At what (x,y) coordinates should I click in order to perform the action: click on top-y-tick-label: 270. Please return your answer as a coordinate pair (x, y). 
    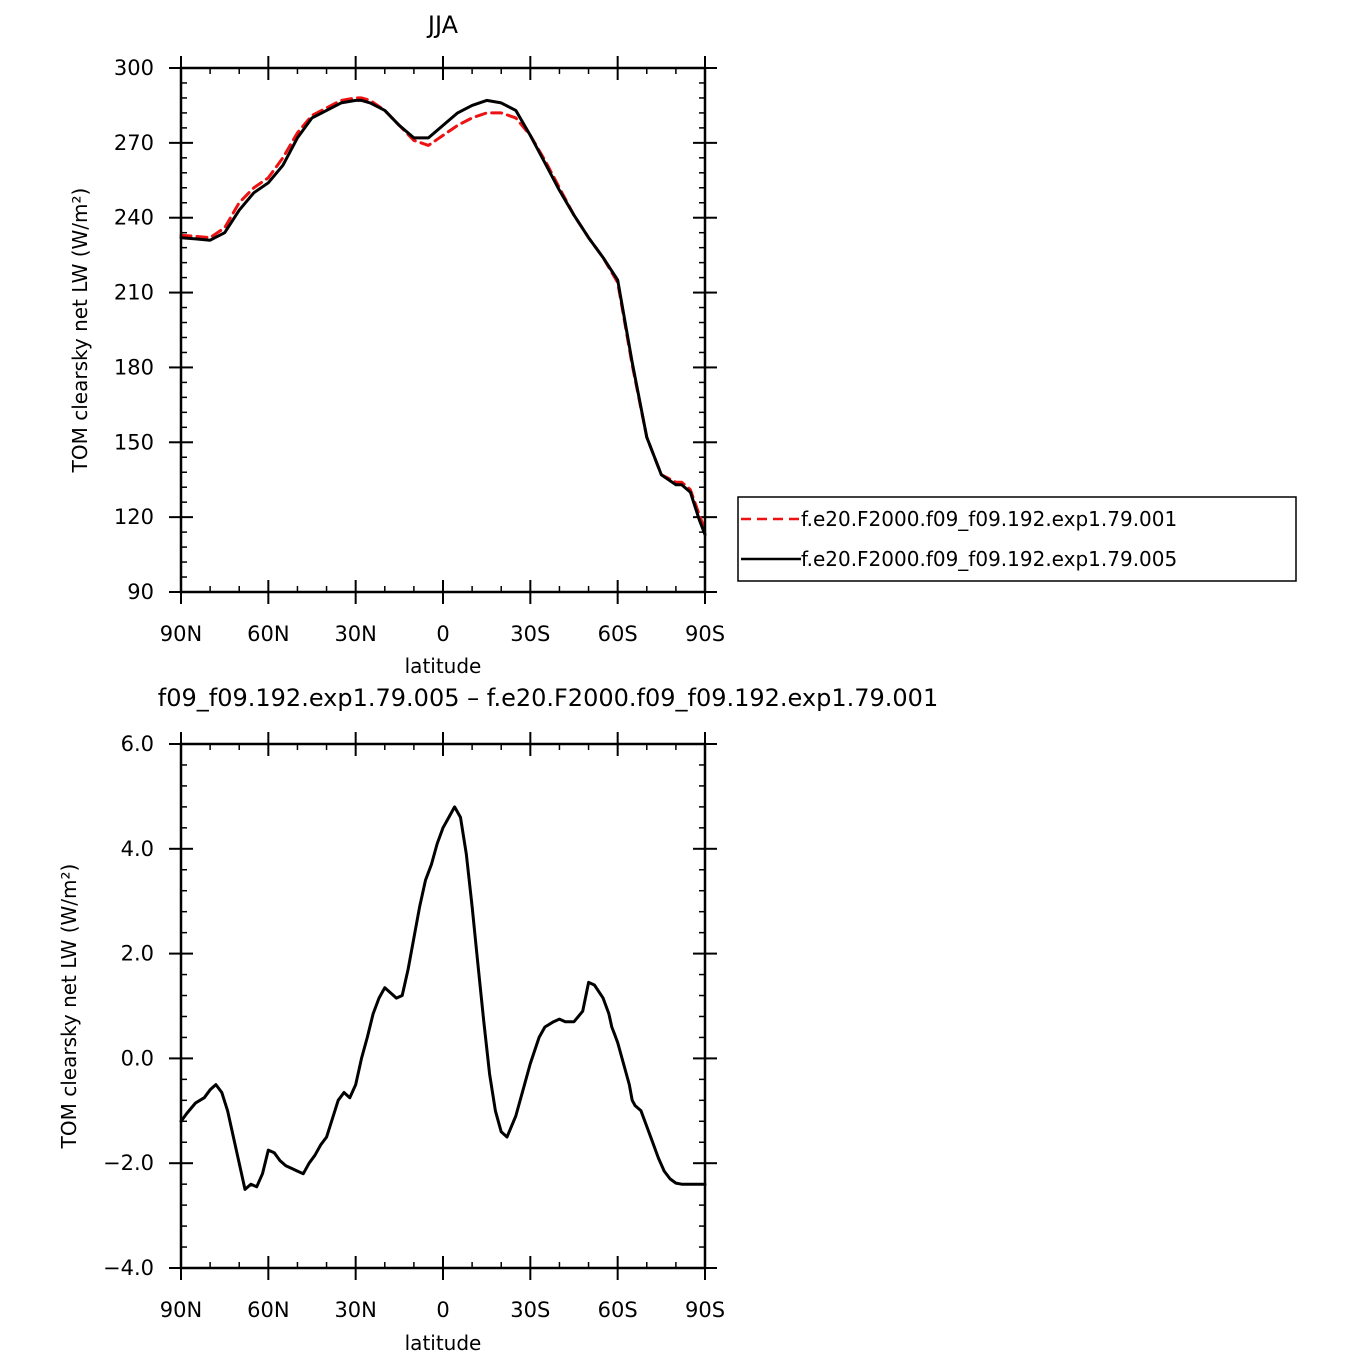
    Looking at the image, I should click on (134, 143).